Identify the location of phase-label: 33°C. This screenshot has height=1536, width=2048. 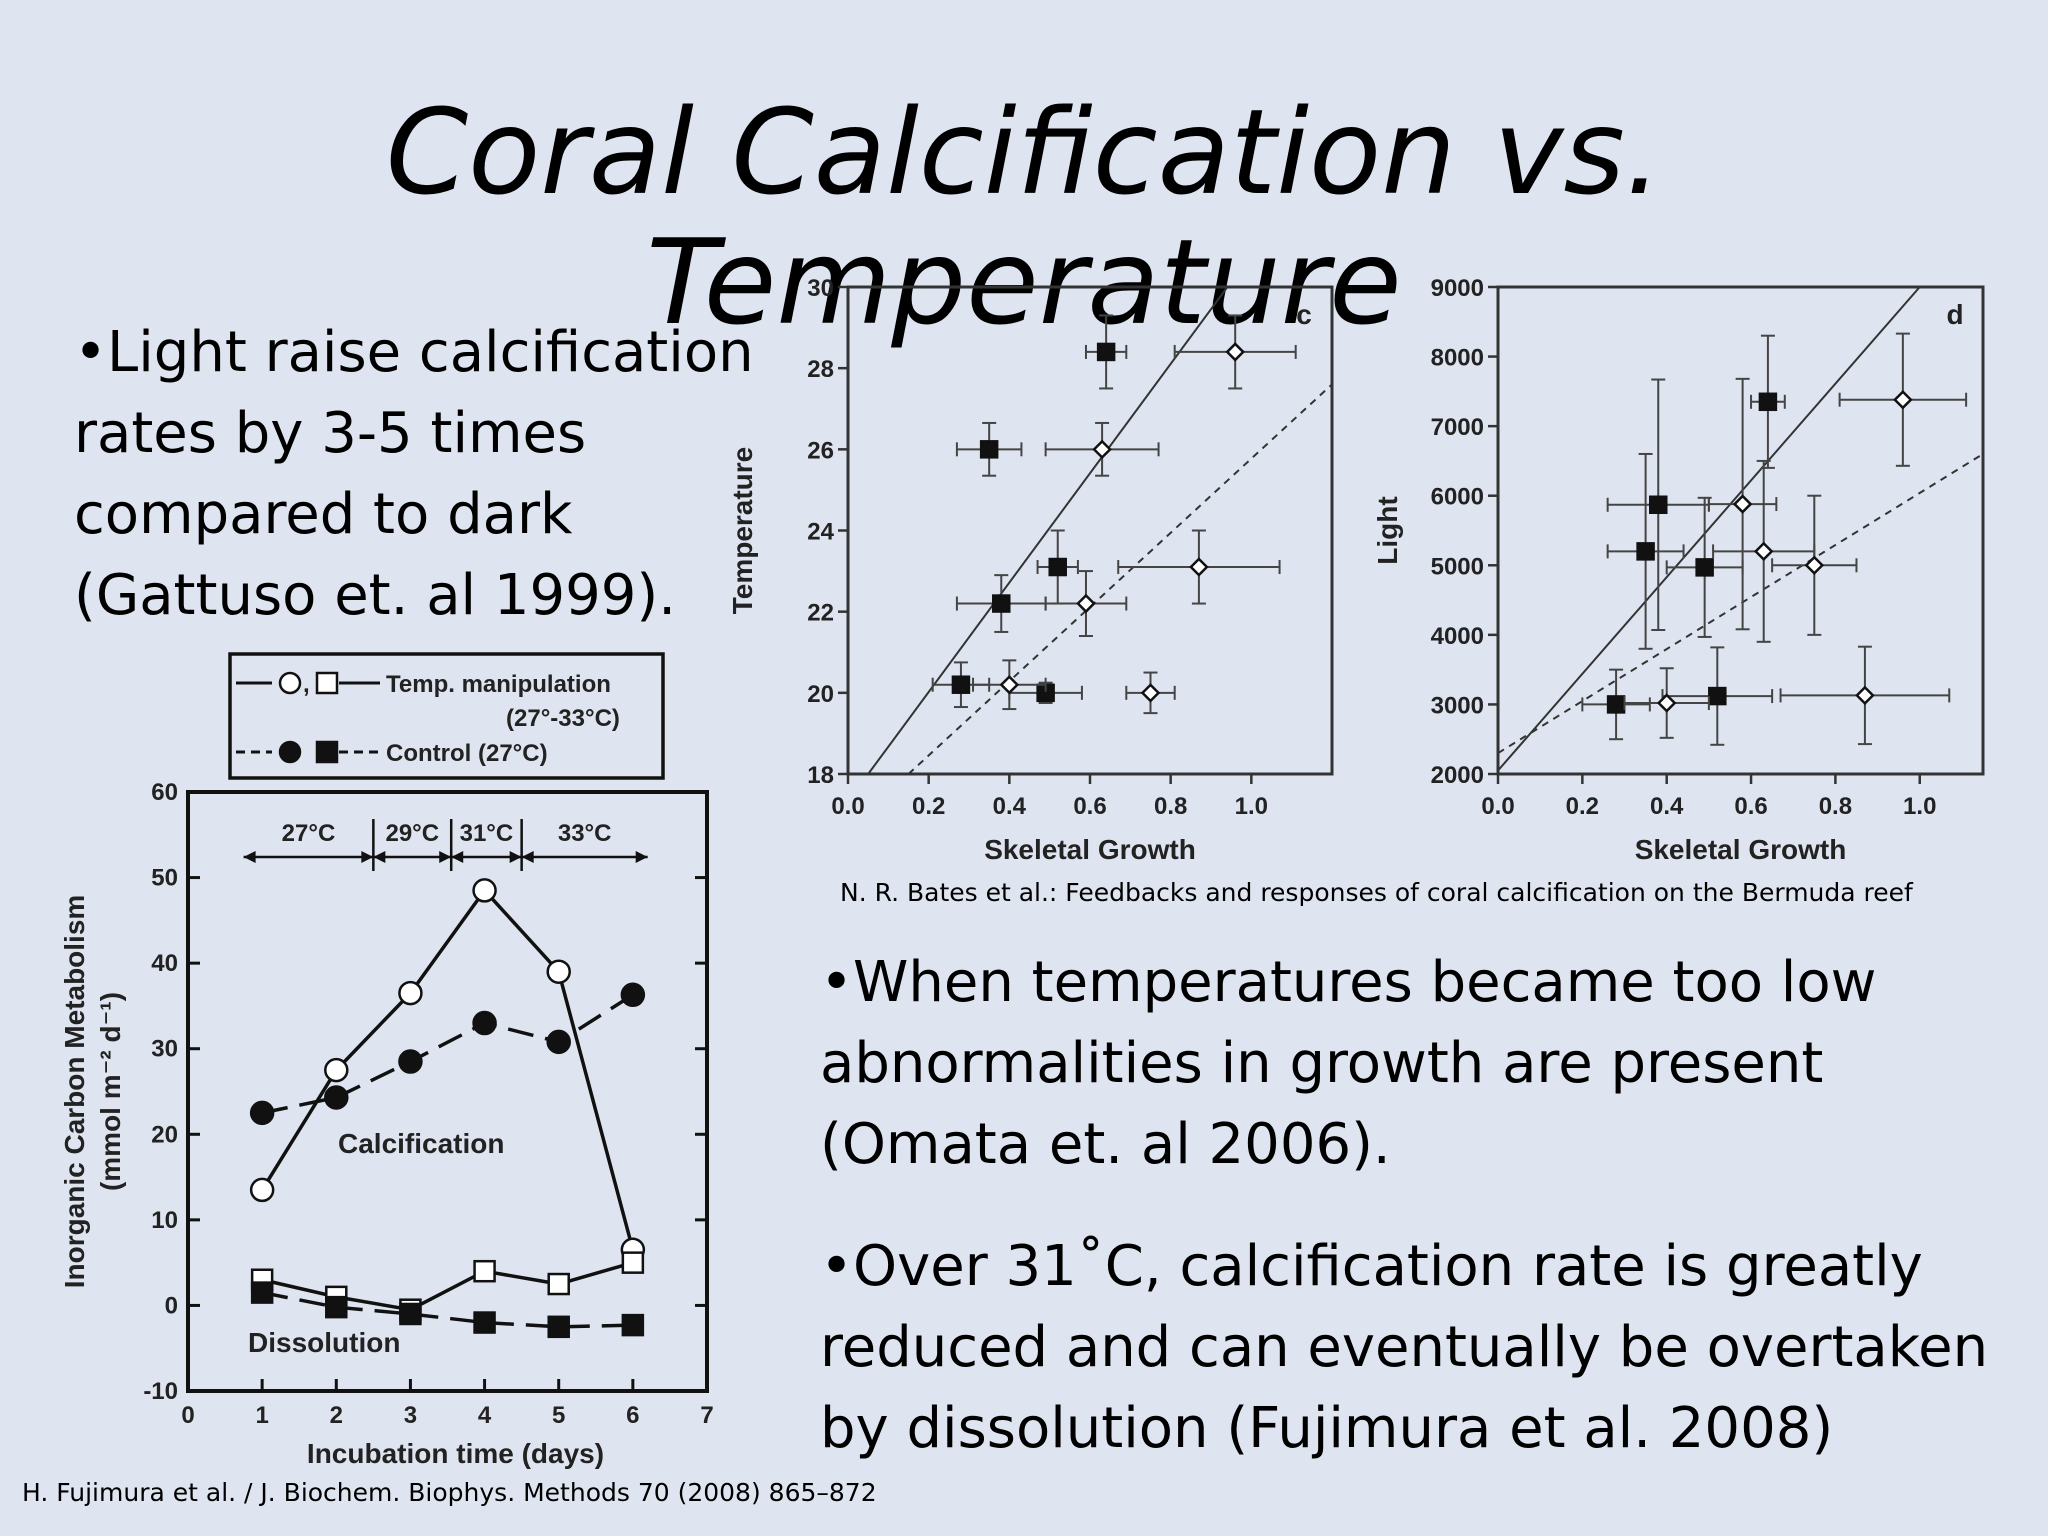
(585, 833).